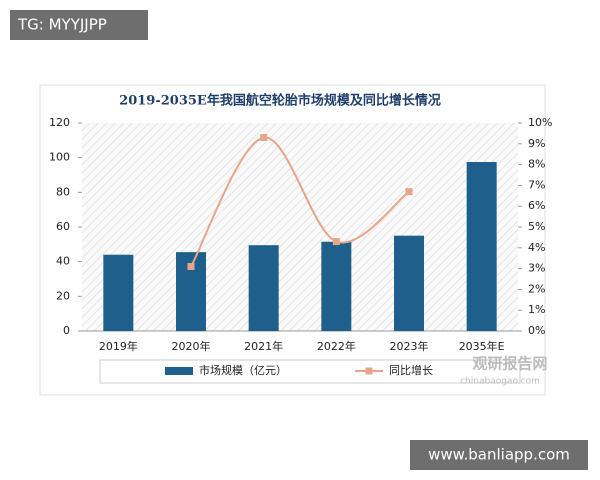 Image resolution: width=600 pixels, height=480 pixels. What do you see at coordinates (118, 346) in the screenshot?
I see `x-tick-label: 2019年` at bounding box center [118, 346].